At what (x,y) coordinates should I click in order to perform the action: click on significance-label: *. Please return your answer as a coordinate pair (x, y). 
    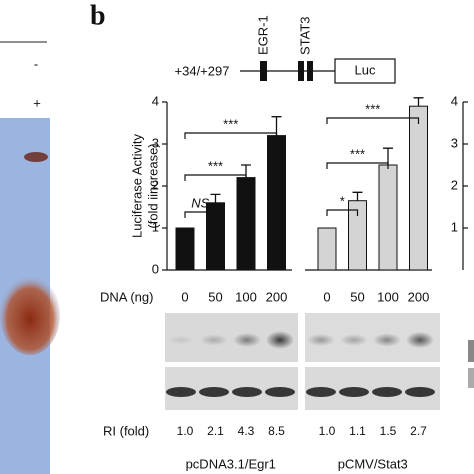
    Looking at the image, I should click on (342, 200).